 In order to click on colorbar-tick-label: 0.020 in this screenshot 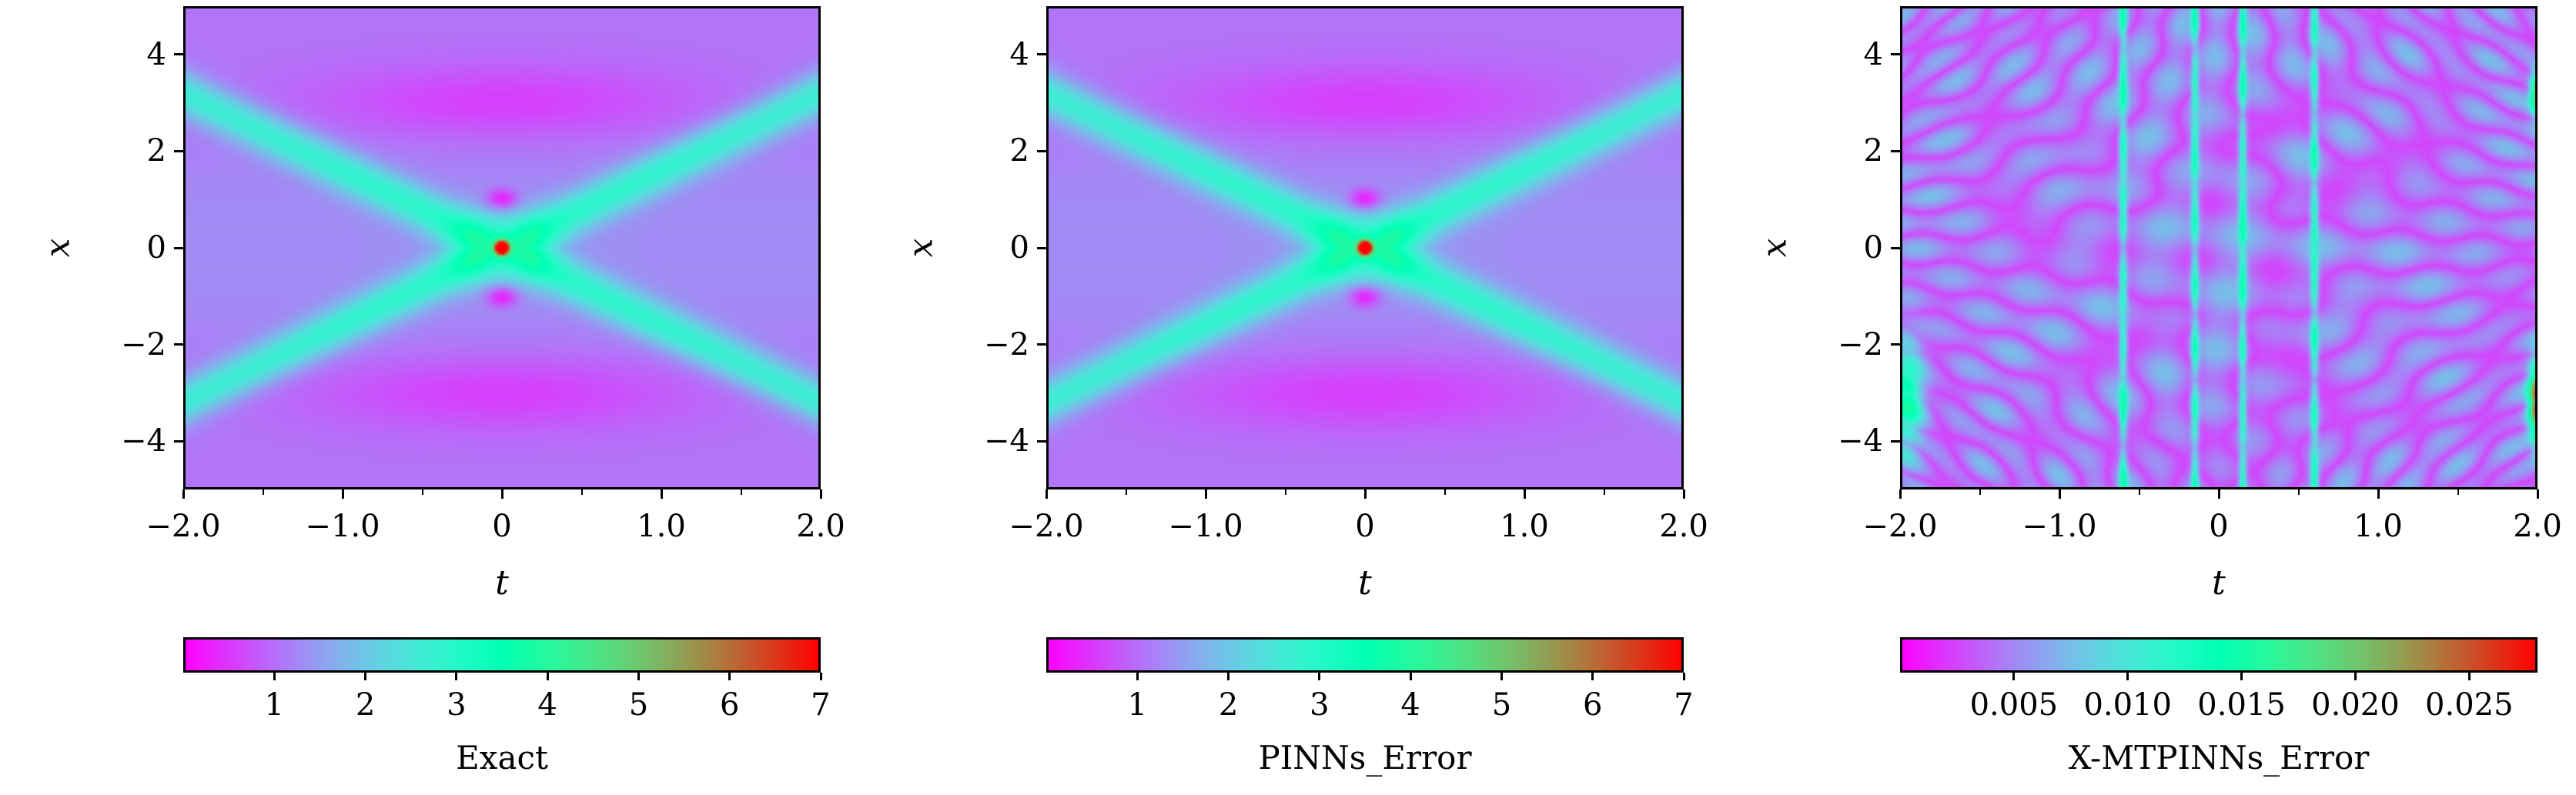, I will do `click(2356, 705)`.